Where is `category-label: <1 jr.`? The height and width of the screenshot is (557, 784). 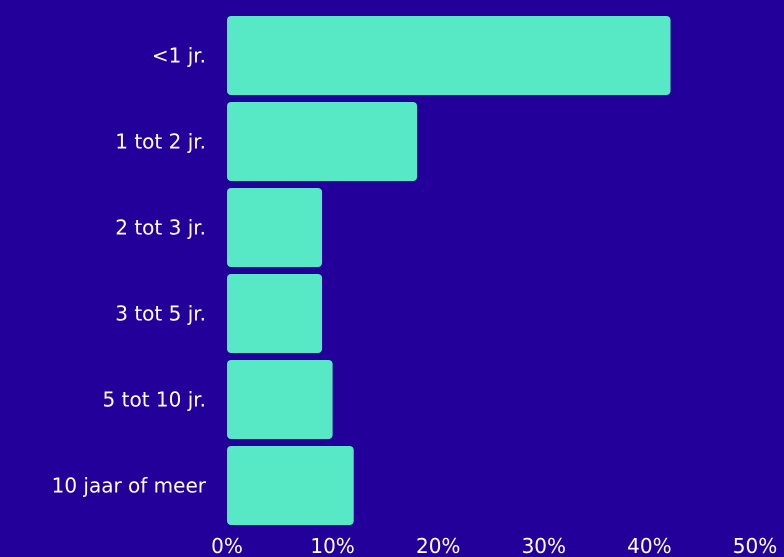 category-label: <1 jr. is located at coordinates (179, 56).